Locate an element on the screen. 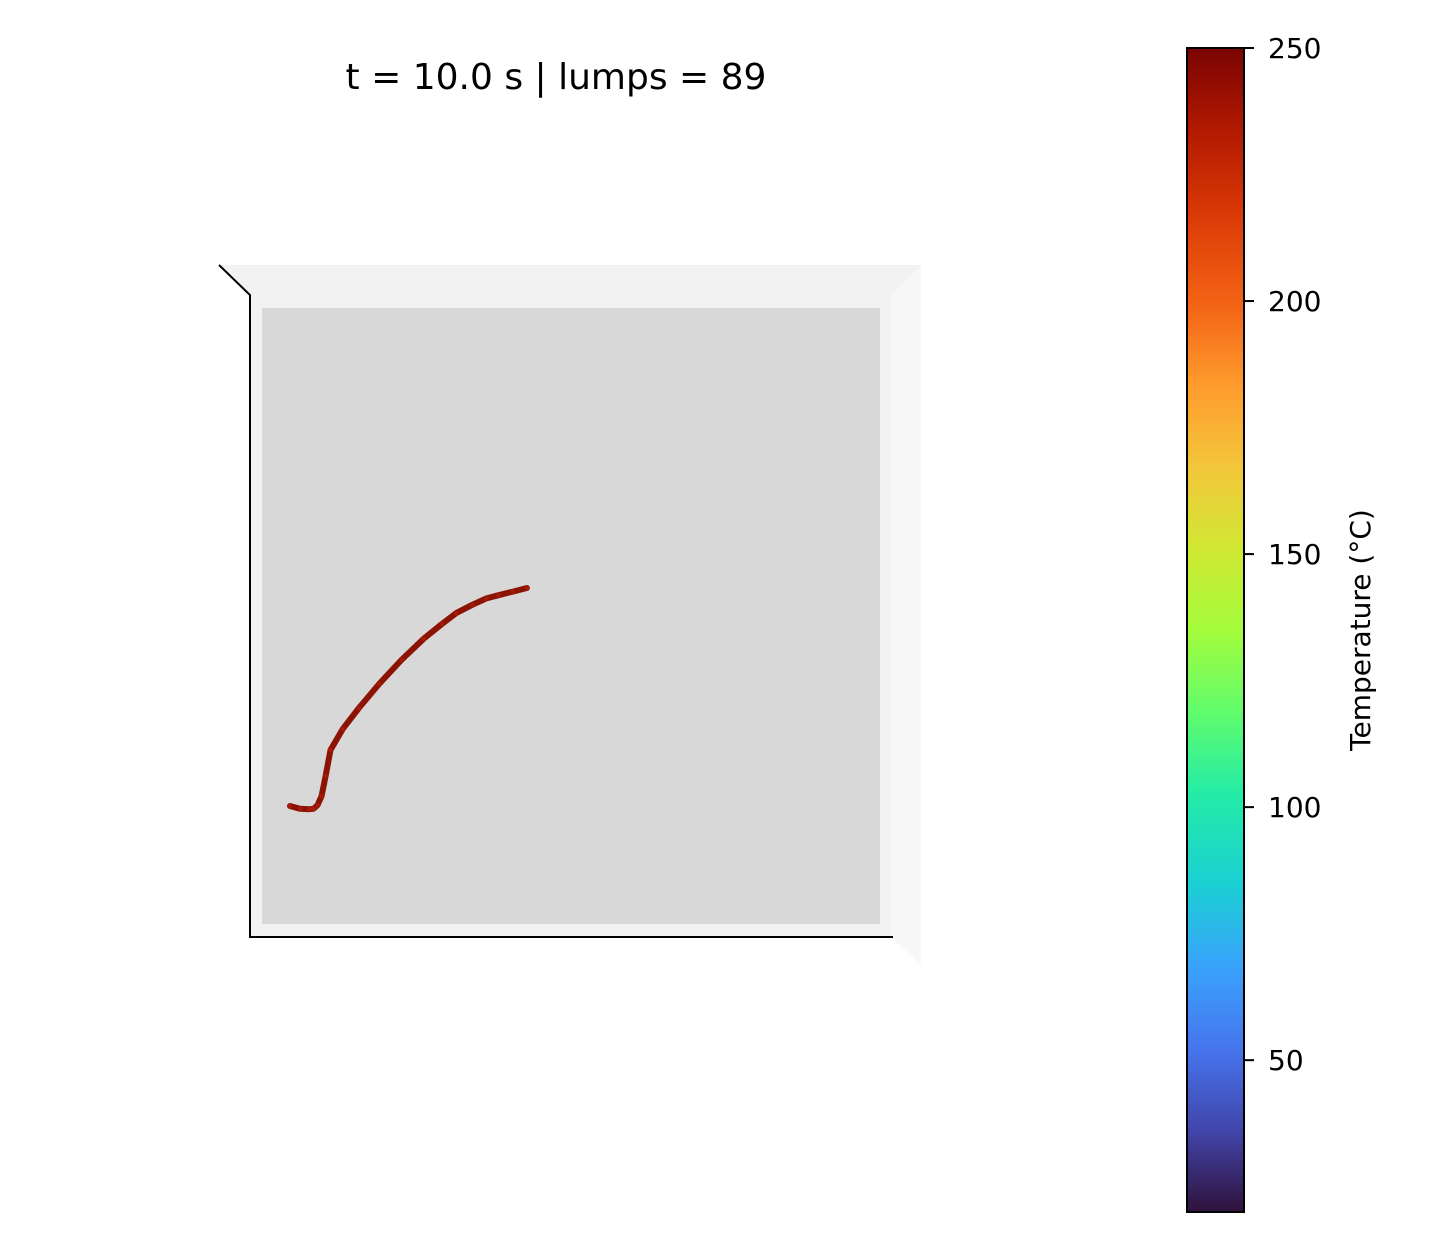 The image size is (1440, 1248). right-wall is located at coordinates (906, 615).